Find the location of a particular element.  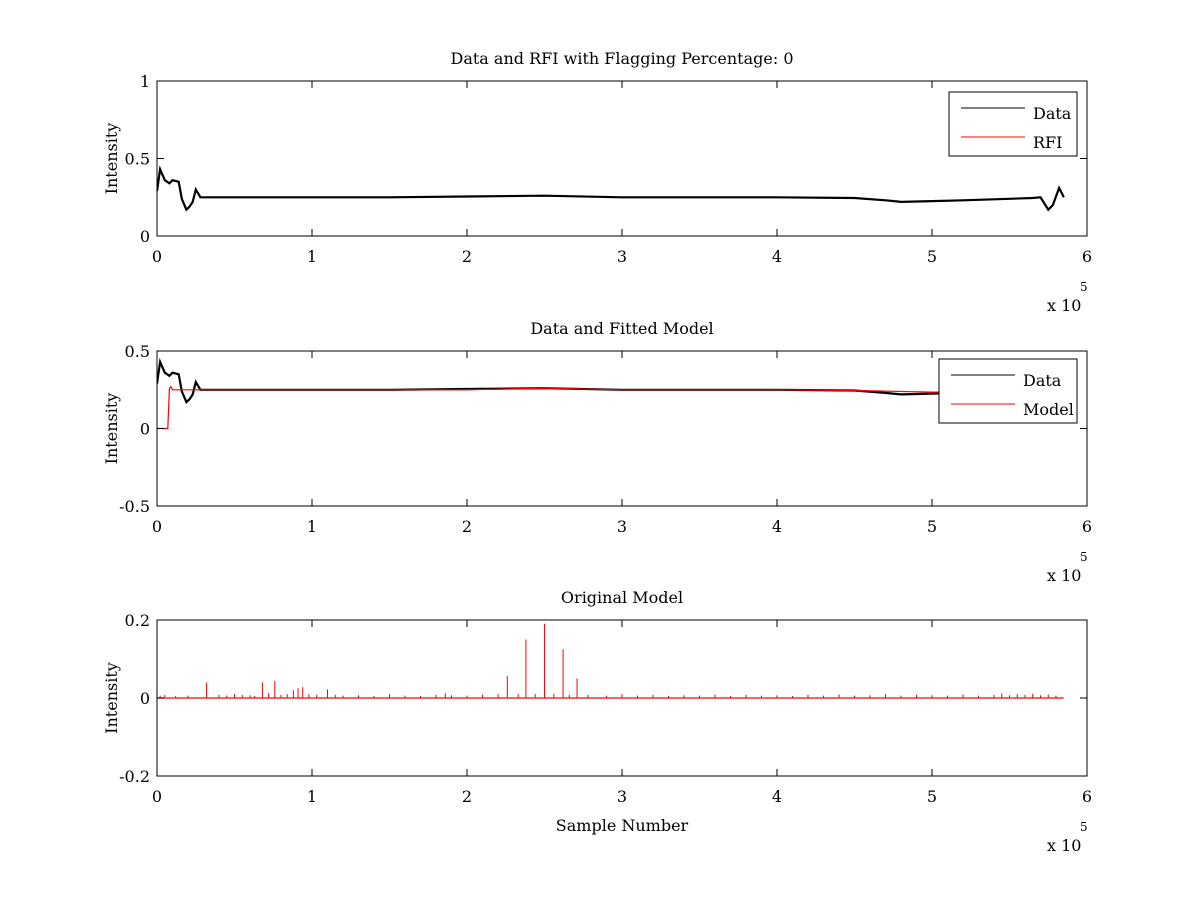

chart-title: Data and RFI with Flagging Percentage: 0 is located at coordinates (621, 58).